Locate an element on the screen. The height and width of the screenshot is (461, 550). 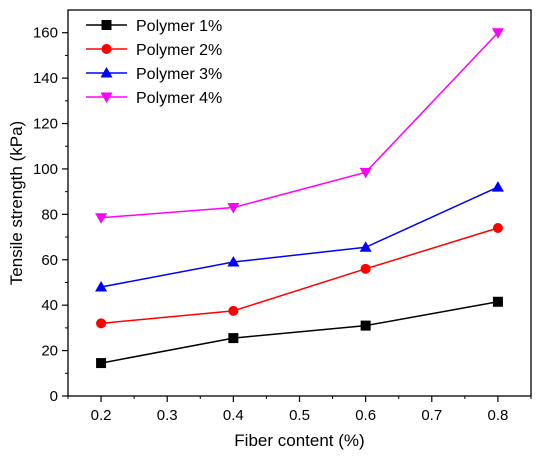
x-tick-label: 0.6 is located at coordinates (365, 415).